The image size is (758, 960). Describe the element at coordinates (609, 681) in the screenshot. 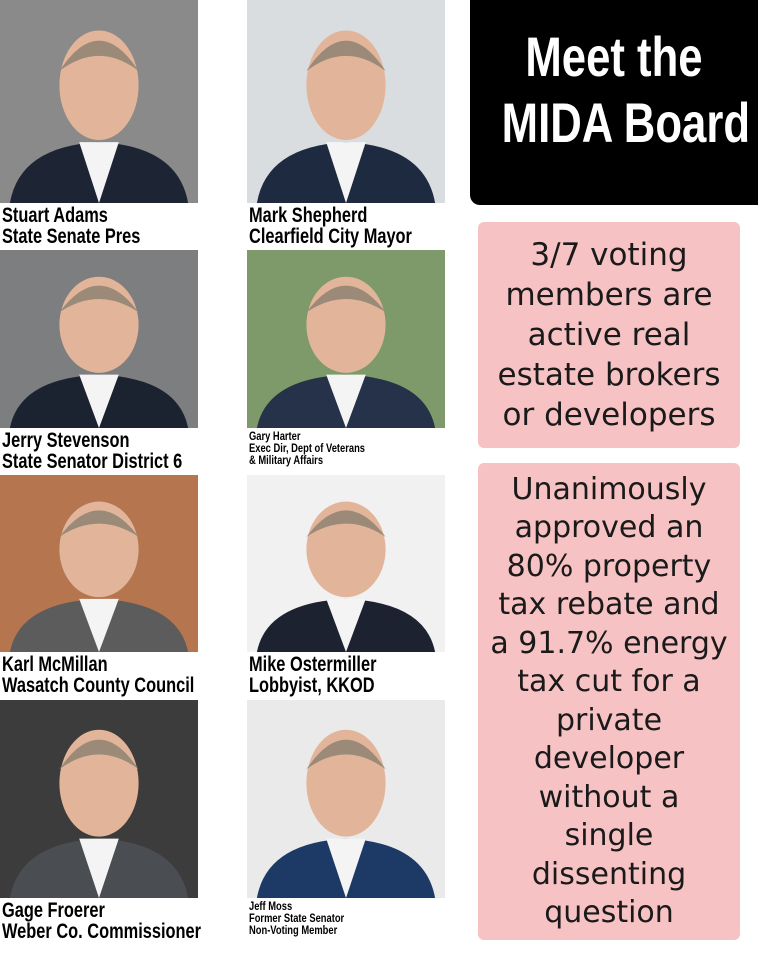

I see `callout-line: tax cut for a` at that location.